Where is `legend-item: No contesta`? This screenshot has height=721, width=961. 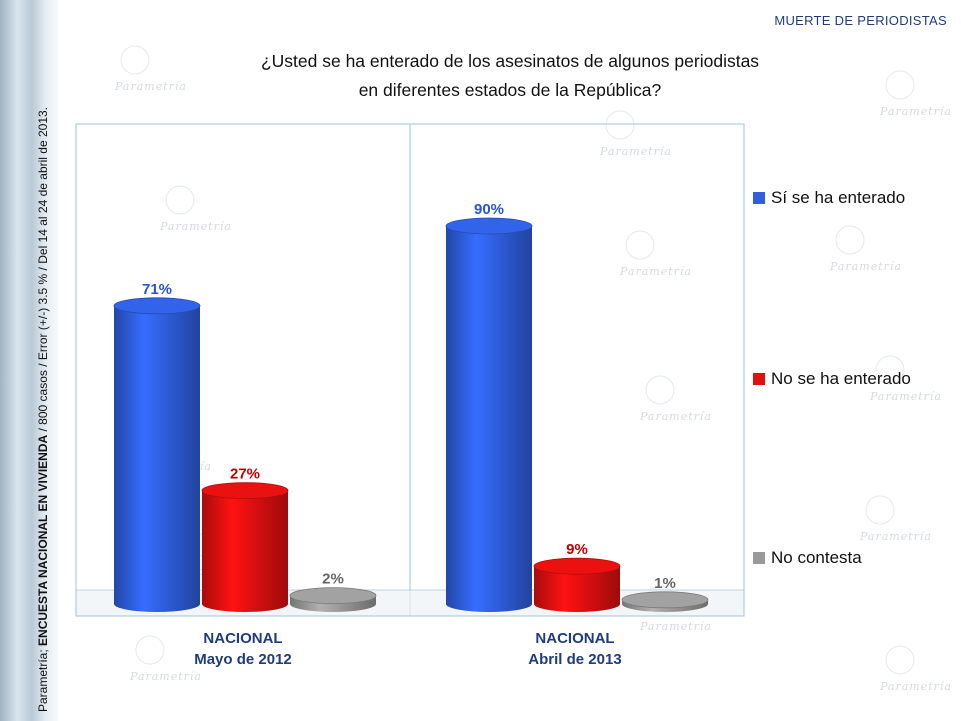
legend-item: No contesta is located at coordinates (807, 558).